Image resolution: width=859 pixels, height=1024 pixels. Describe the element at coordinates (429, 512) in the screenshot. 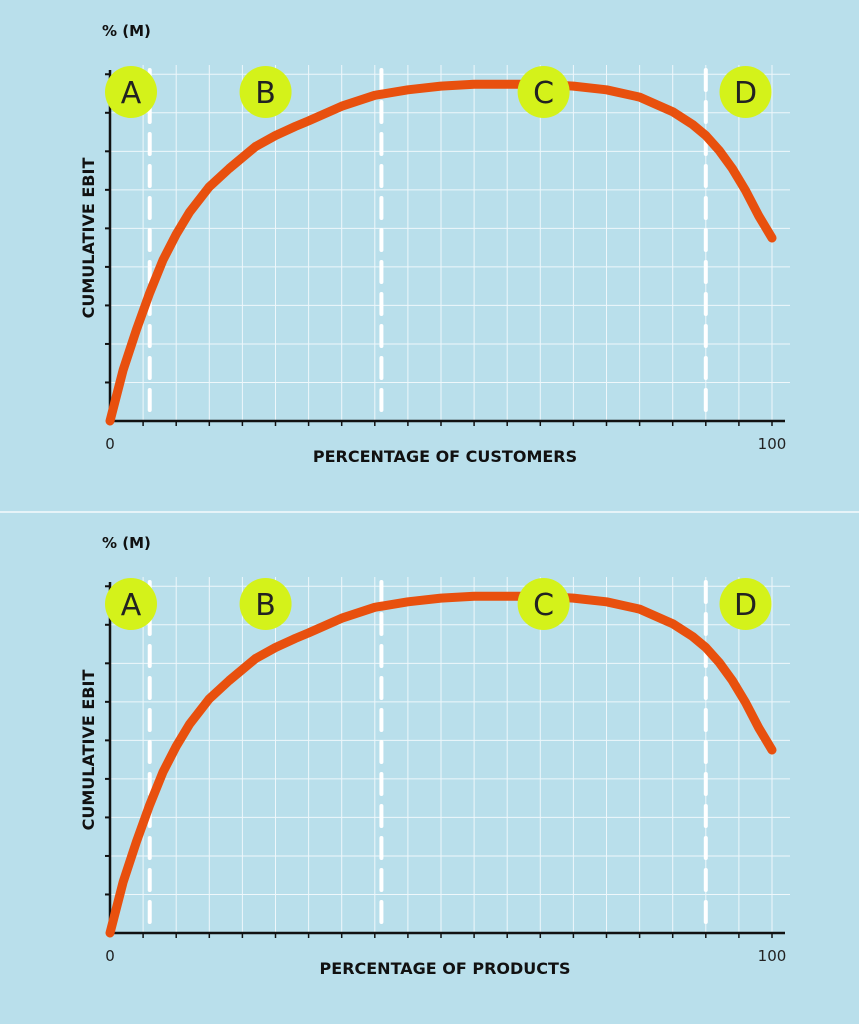

I see `panel-divider` at that location.